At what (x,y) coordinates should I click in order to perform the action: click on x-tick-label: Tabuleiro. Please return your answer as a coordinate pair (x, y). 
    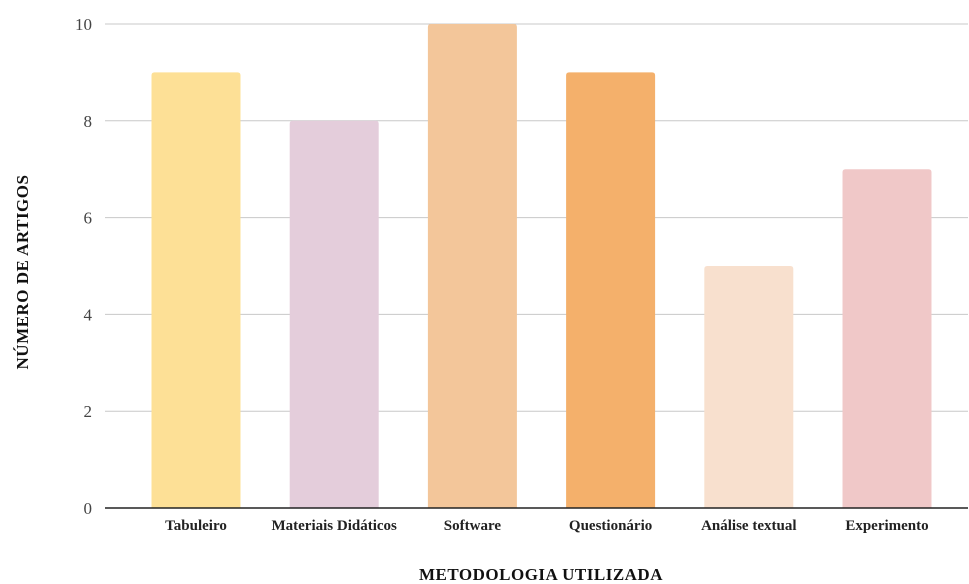
    Looking at the image, I should click on (196, 526).